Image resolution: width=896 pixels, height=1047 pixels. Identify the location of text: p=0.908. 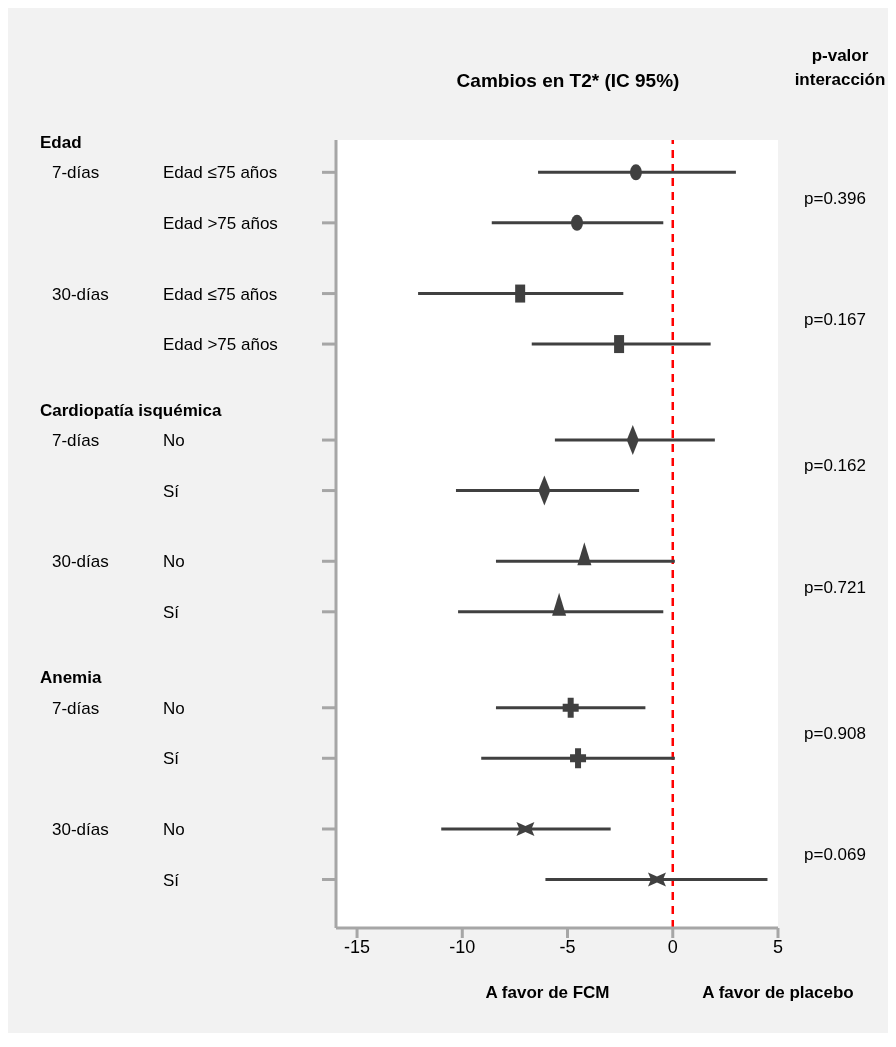
(835, 734).